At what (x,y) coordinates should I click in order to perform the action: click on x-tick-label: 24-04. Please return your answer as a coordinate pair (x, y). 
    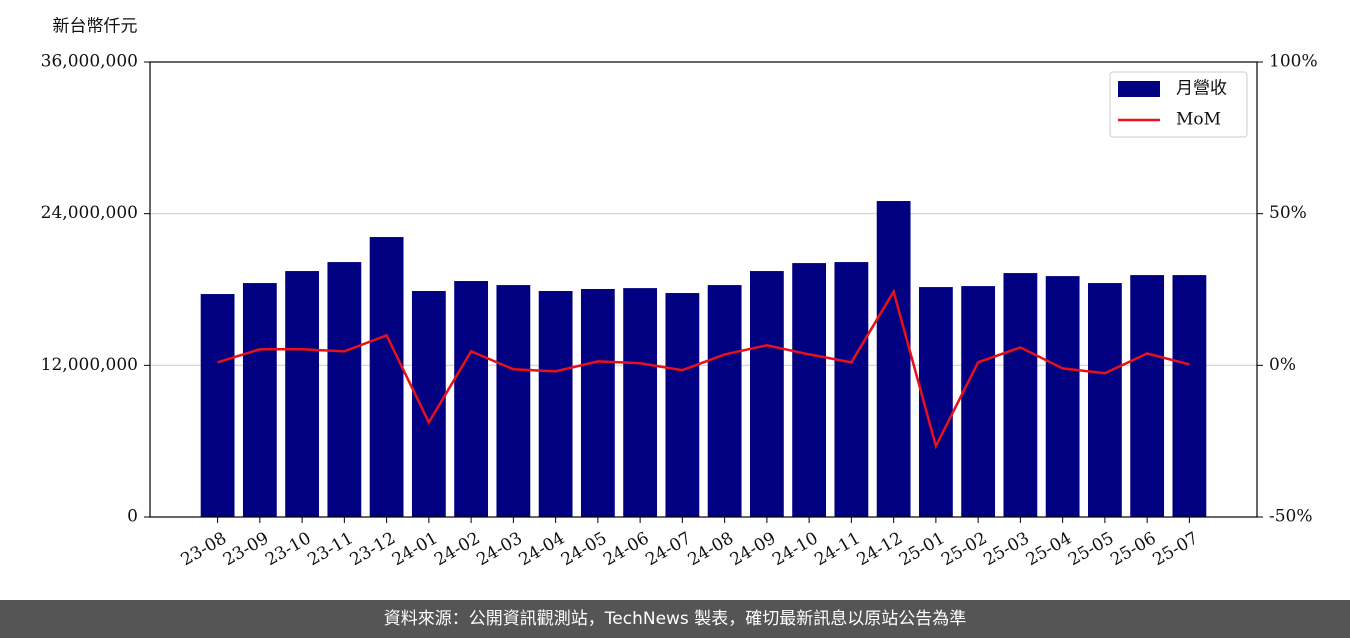
    Looking at the image, I should click on (542, 549).